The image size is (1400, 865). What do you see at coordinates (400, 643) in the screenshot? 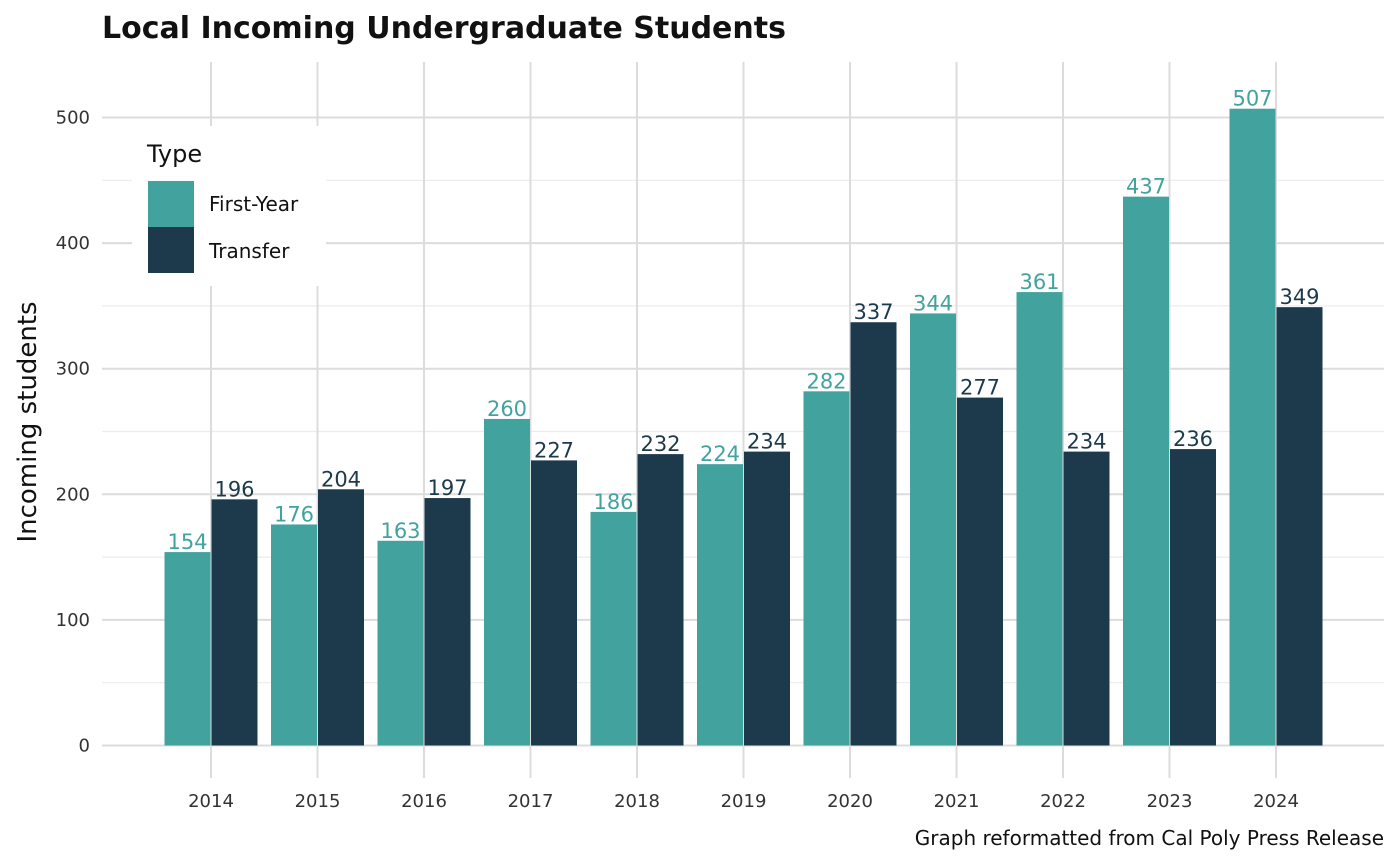
I see `bar-first-year-2016` at bounding box center [400, 643].